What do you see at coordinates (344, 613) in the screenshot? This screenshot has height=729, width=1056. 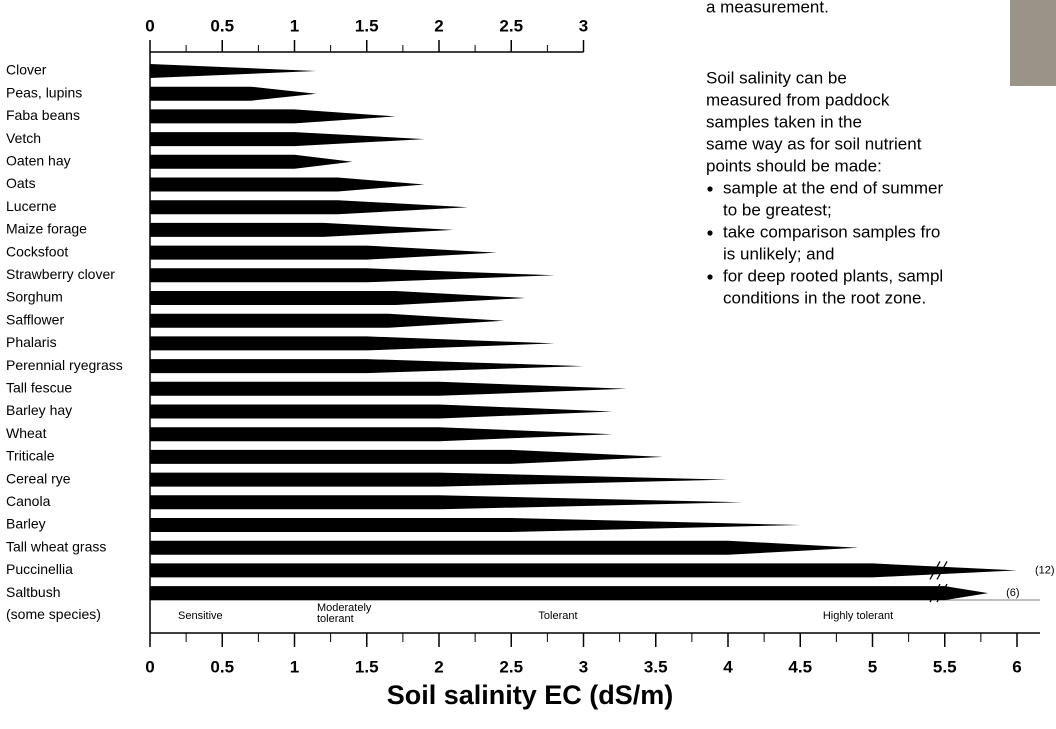 I see `zone-label: Moderately tolerant` at bounding box center [344, 613].